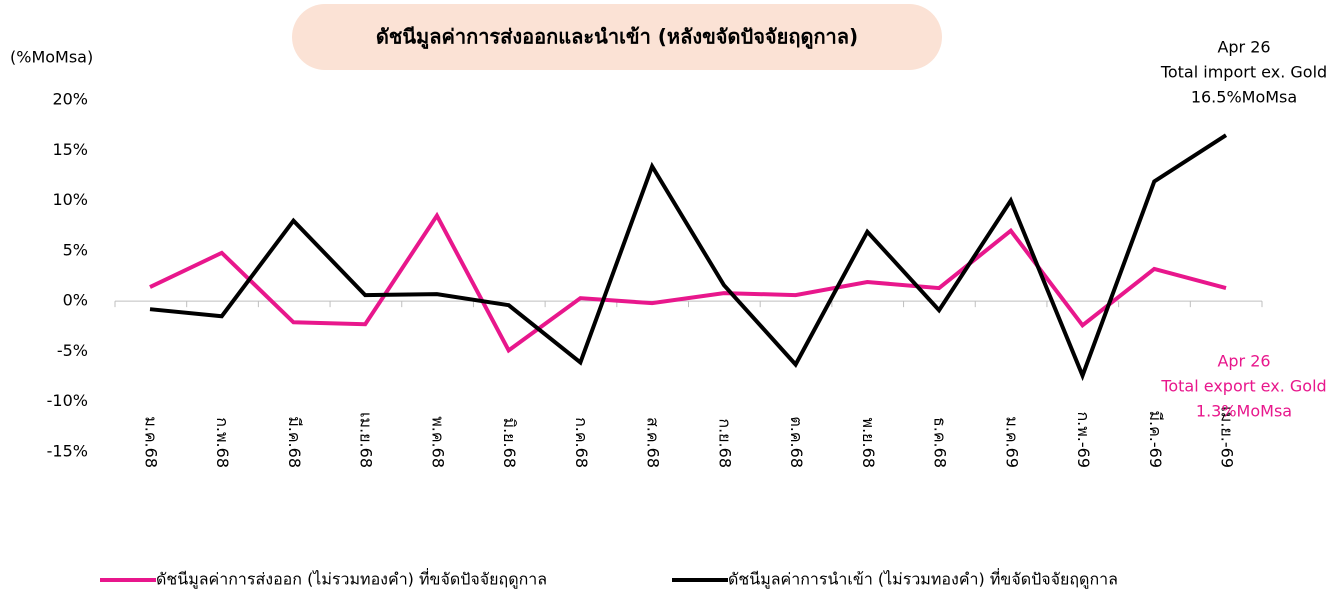 The height and width of the screenshot is (605, 1342). I want to click on y-tick-label: 20%, so click(70, 99).